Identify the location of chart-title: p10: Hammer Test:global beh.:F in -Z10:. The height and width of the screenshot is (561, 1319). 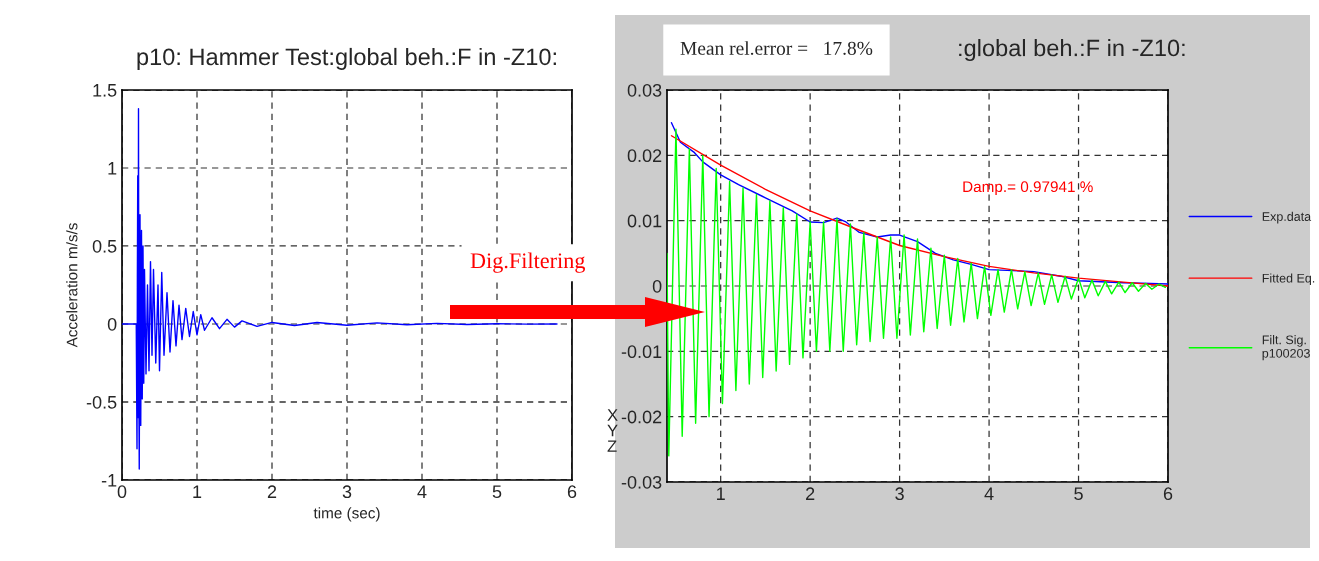
(346, 58).